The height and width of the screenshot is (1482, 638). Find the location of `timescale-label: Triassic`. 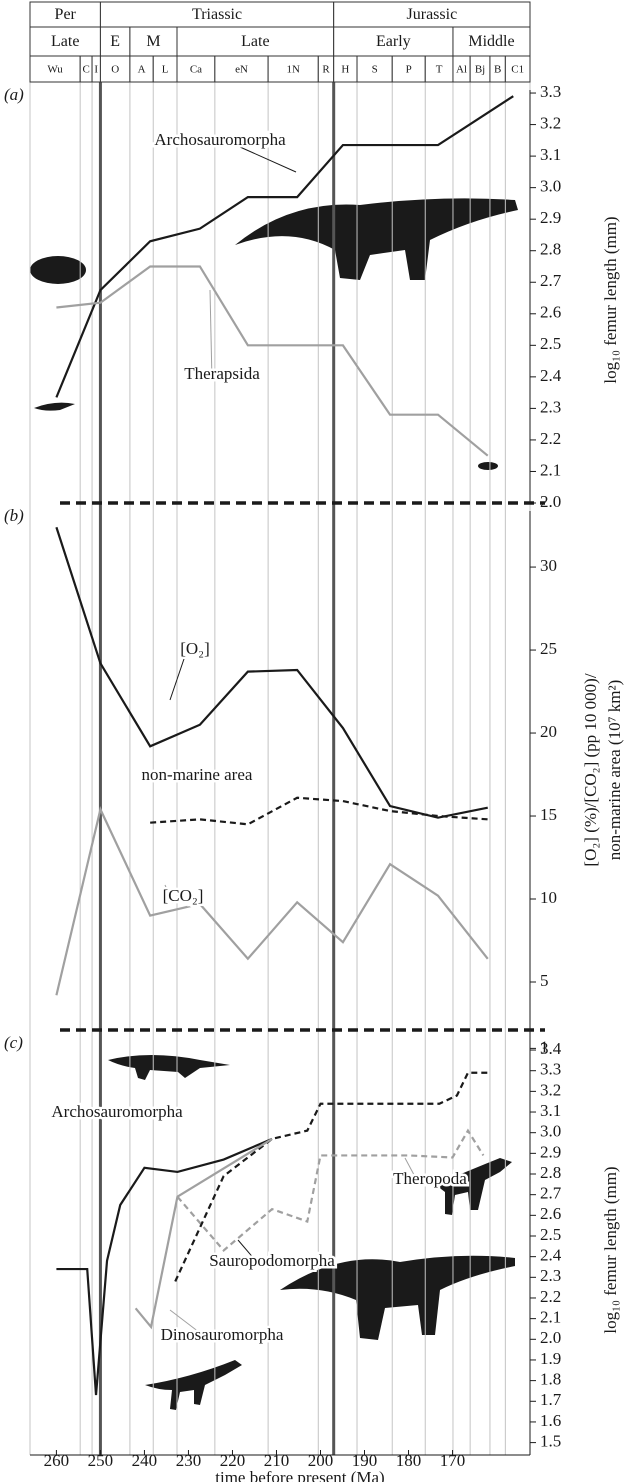

timescale-label: Triassic is located at coordinates (217, 14).